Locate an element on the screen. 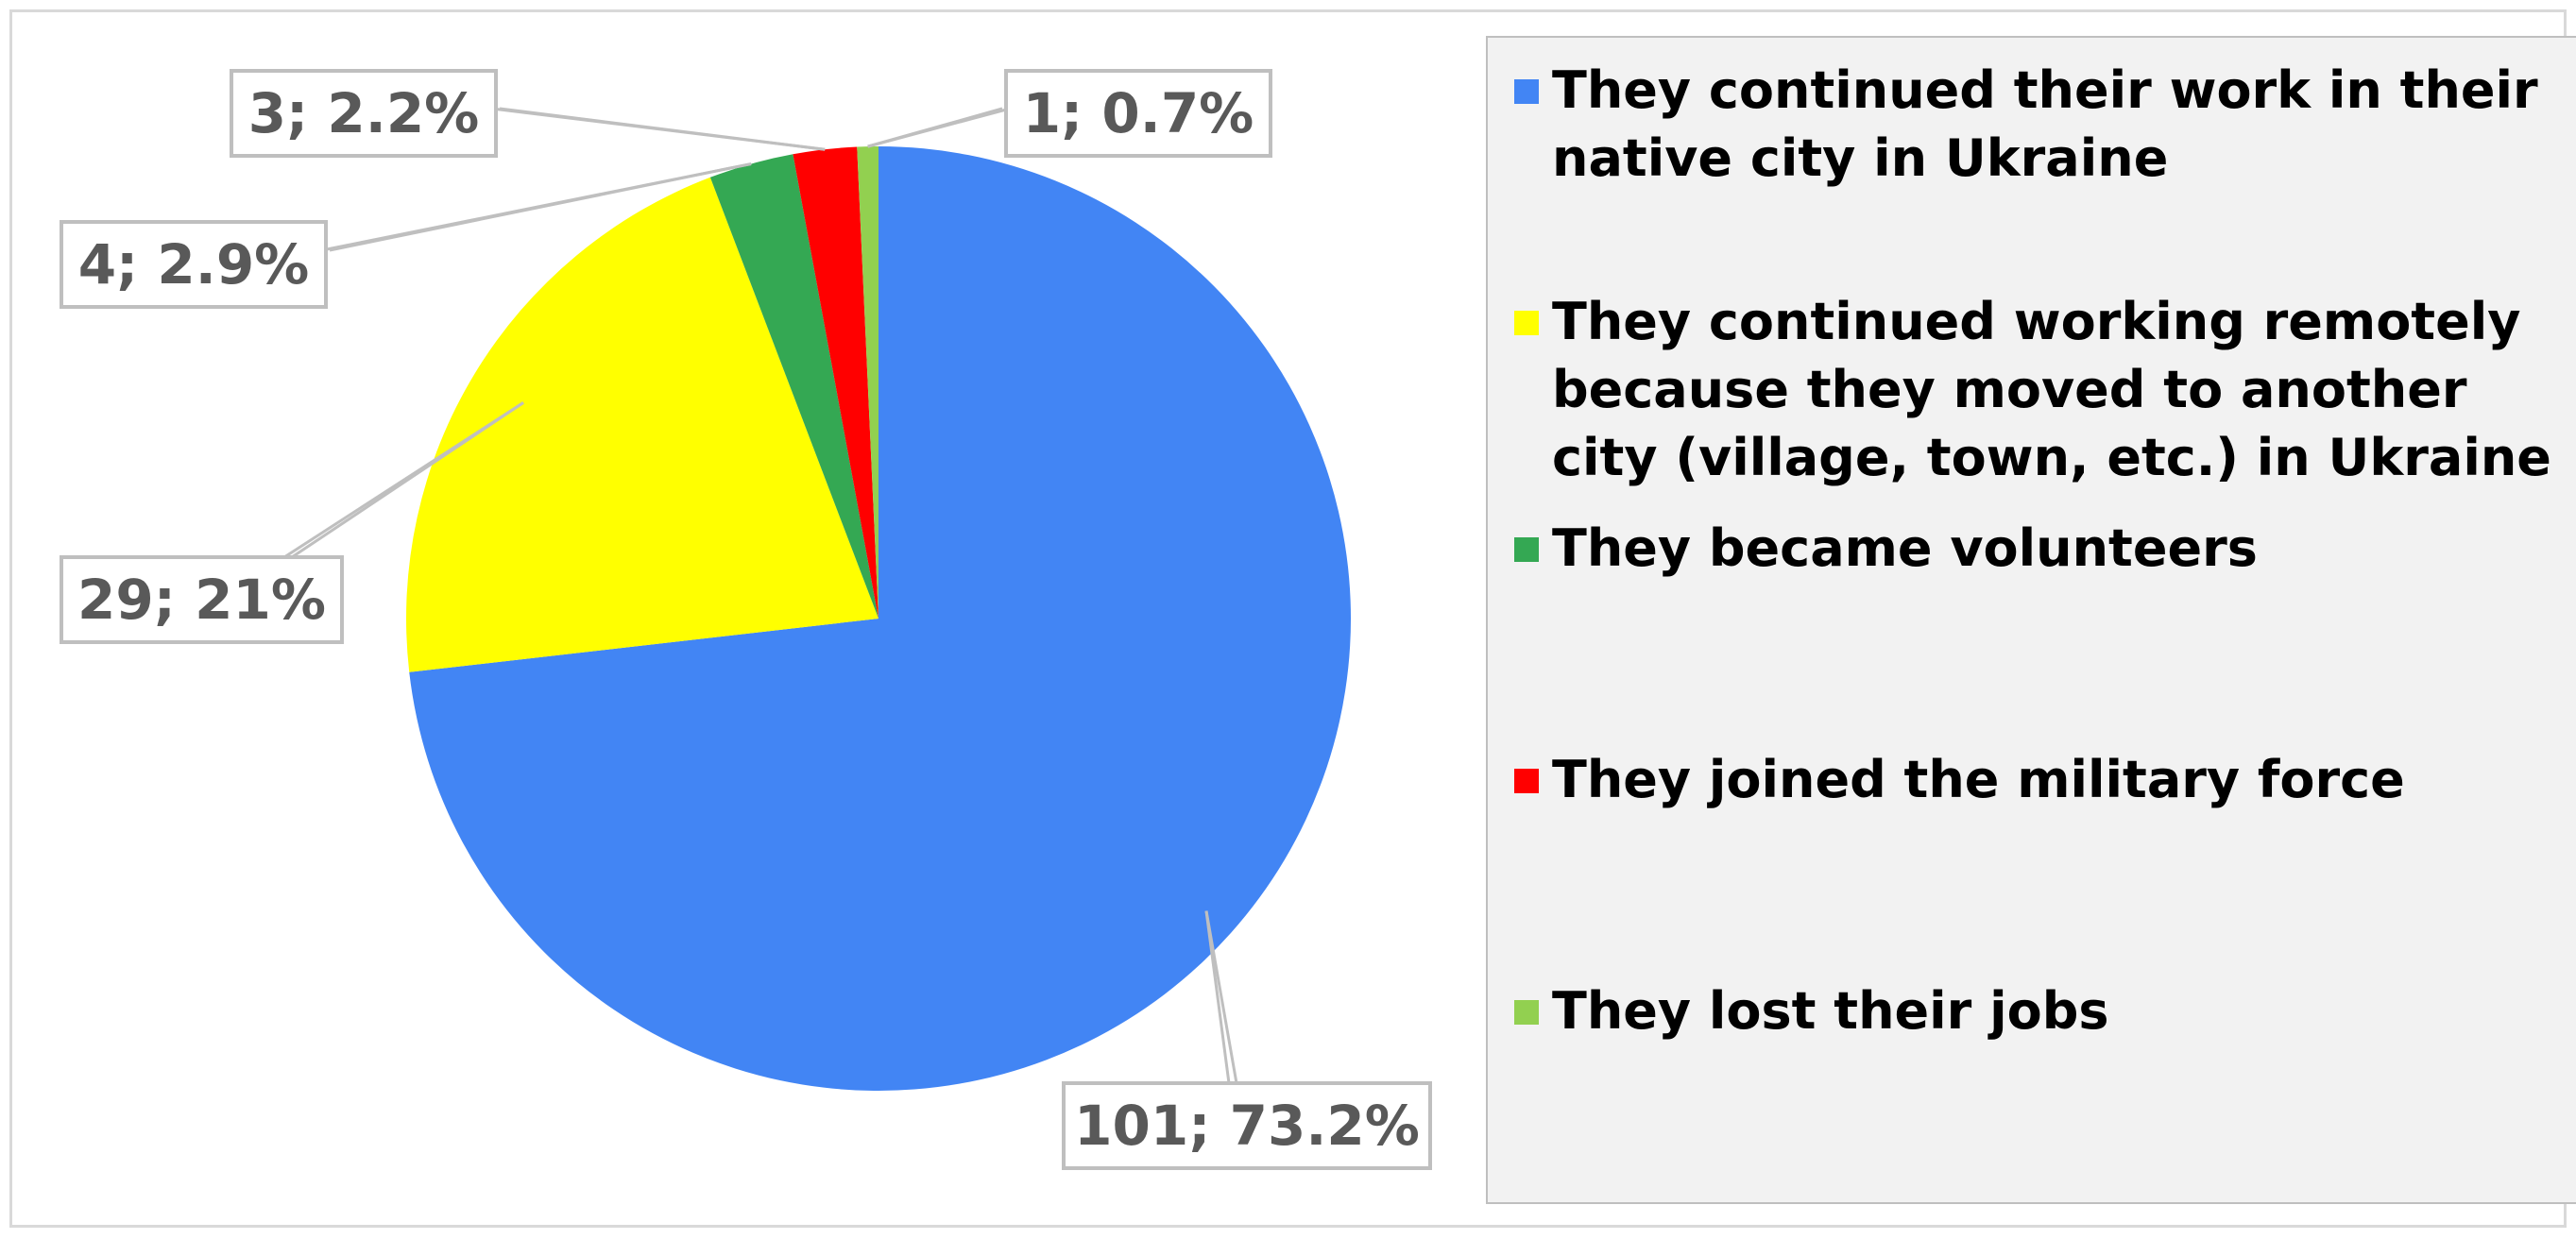  data-label-text: 29; 21% is located at coordinates (201, 600).